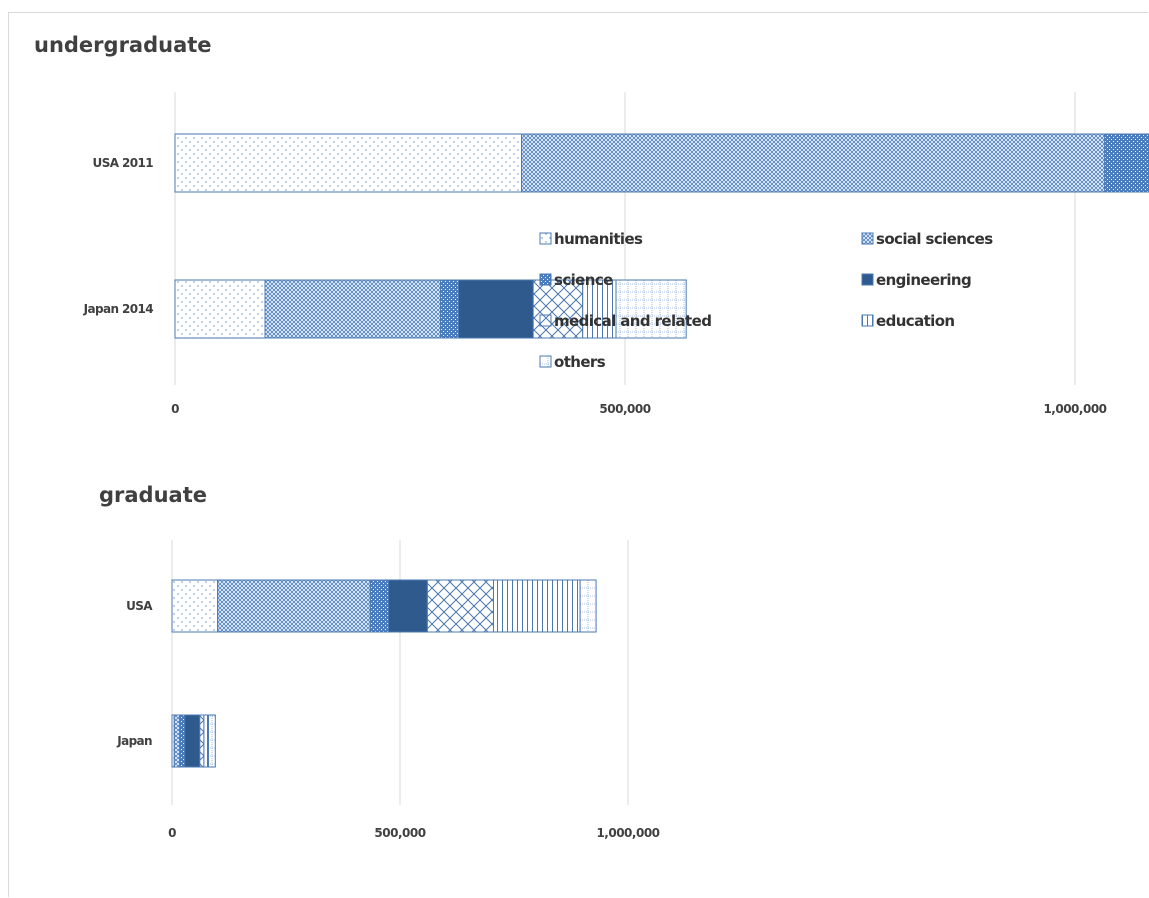  Describe the element at coordinates (580, 362) in the screenshot. I see `legend-label: others` at that location.